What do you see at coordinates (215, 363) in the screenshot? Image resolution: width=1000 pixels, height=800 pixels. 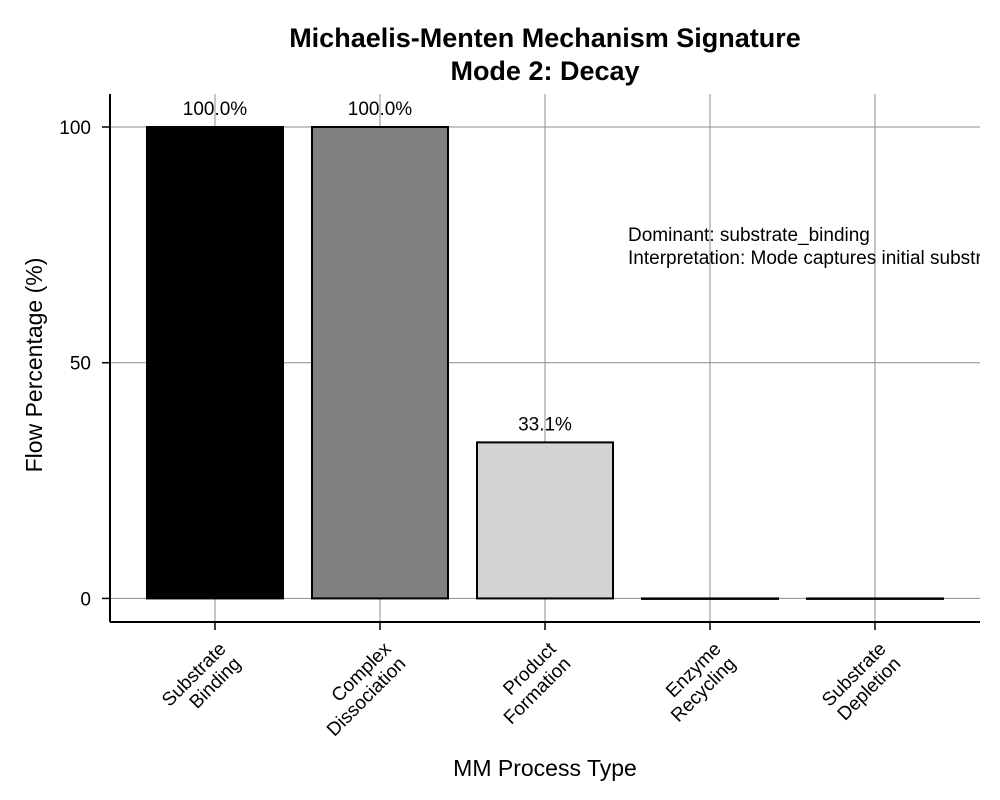 I see `bar-substrate-binding` at bounding box center [215, 363].